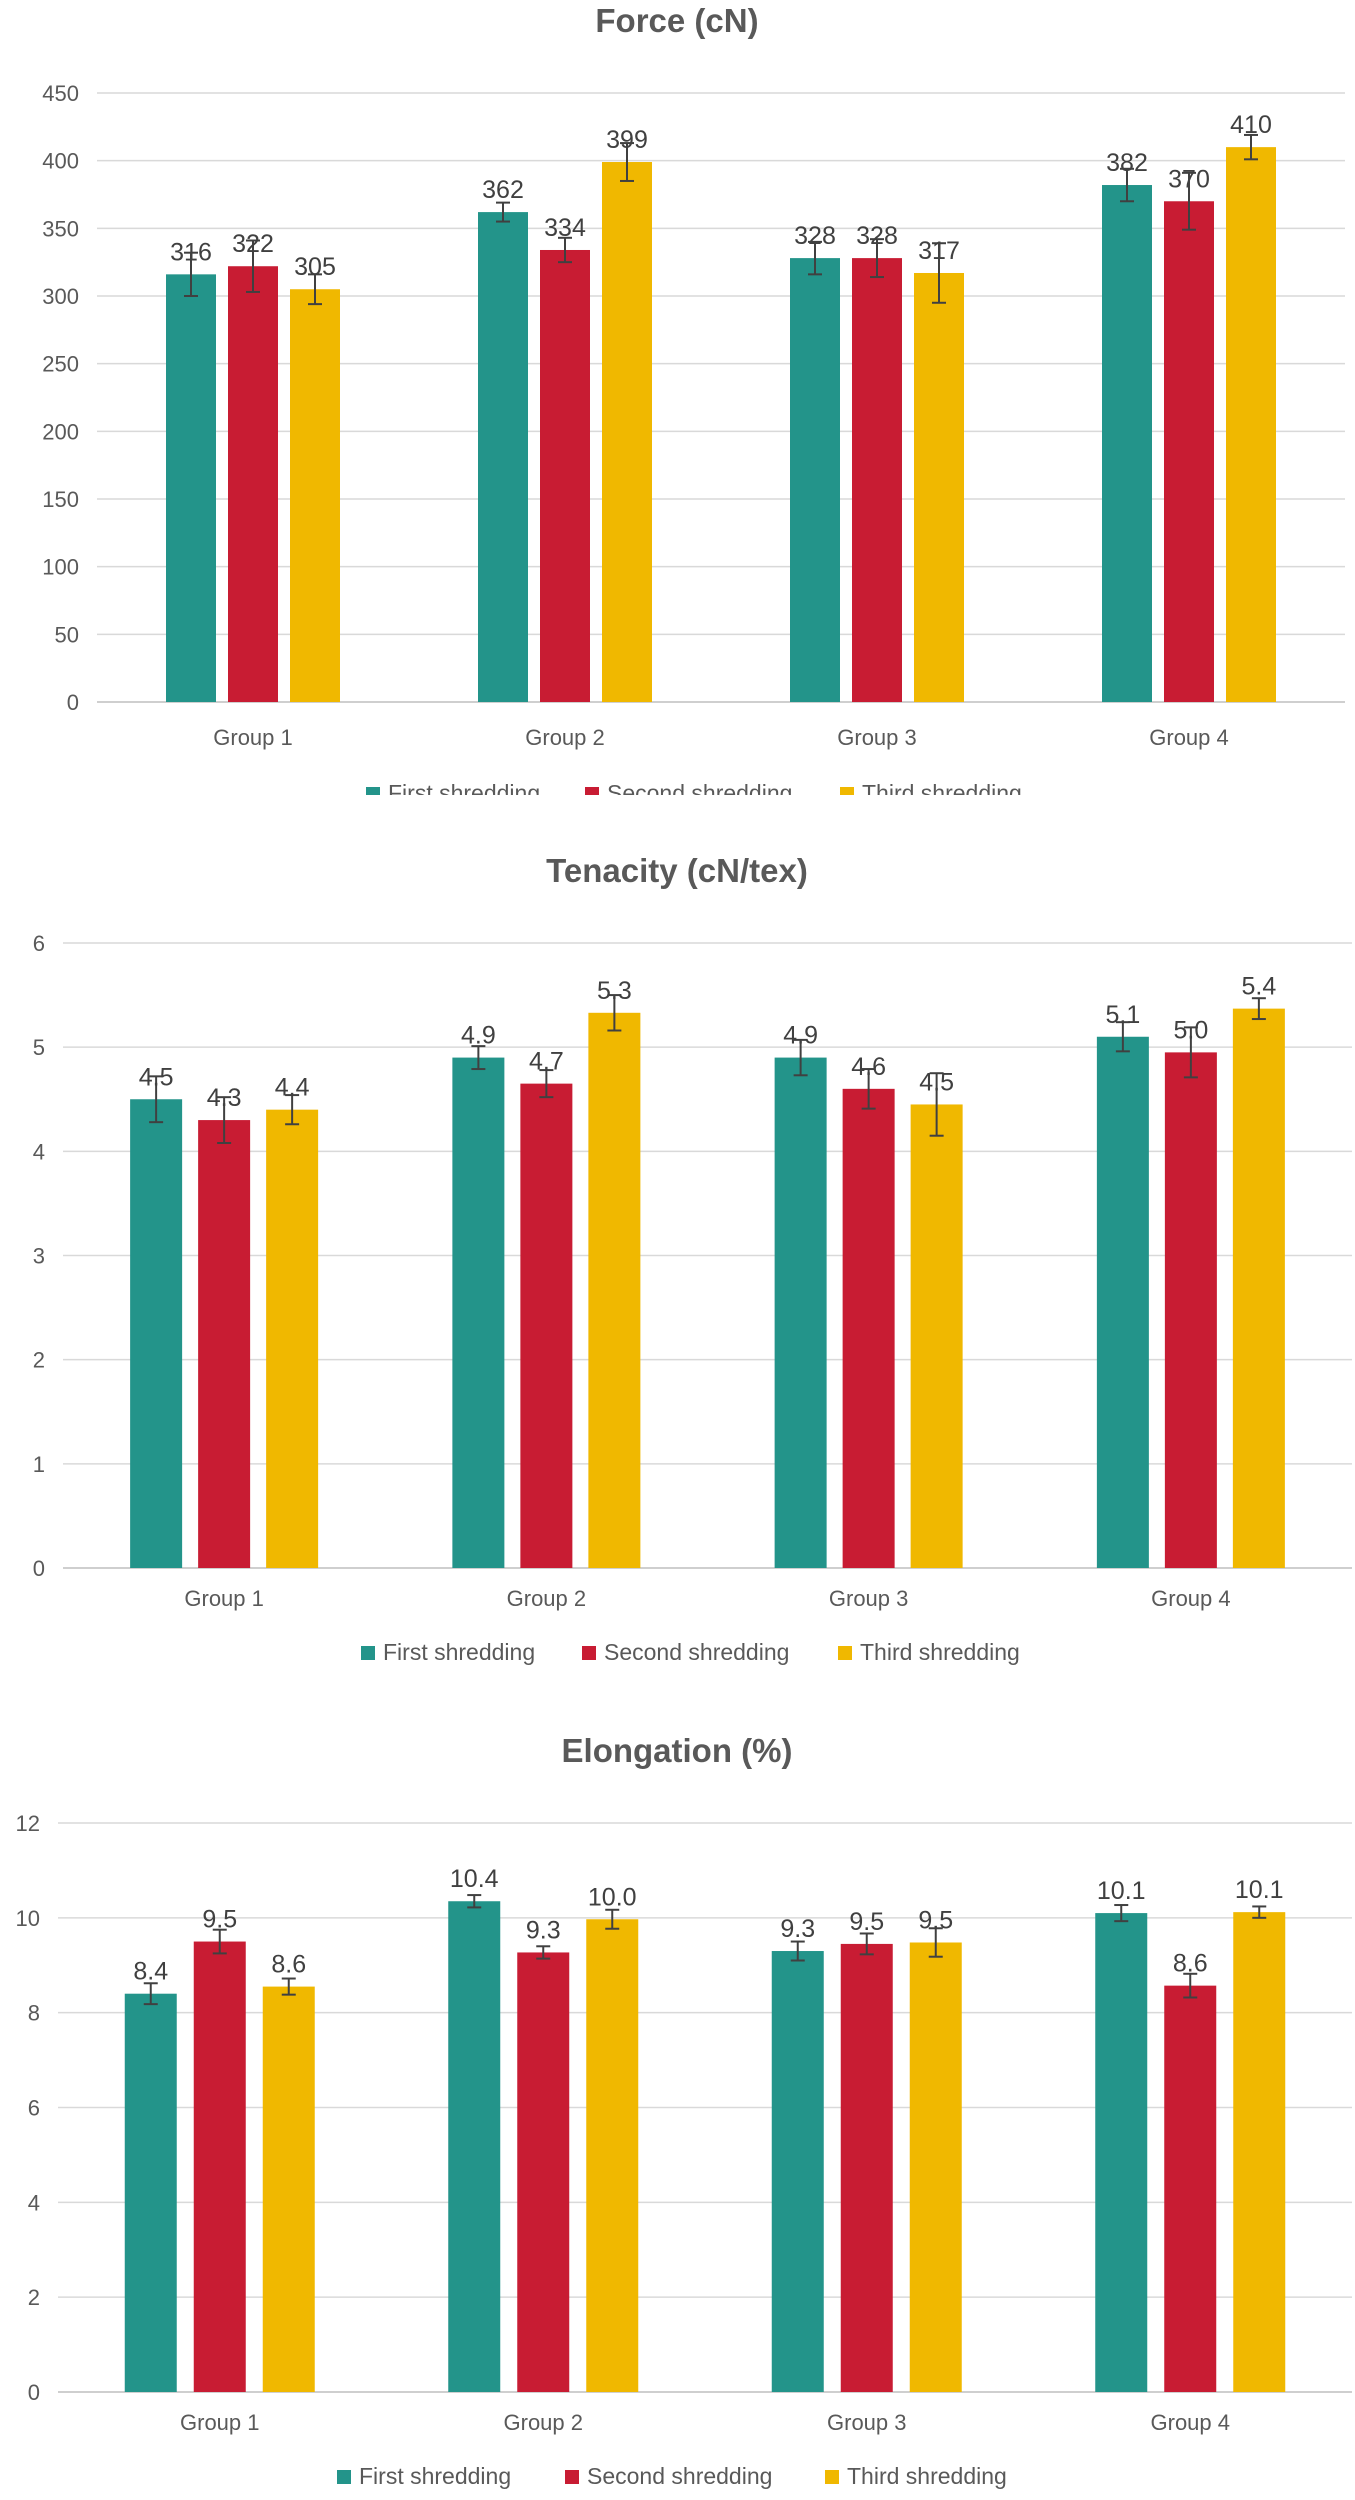 The image size is (1355, 2500). Describe the element at coordinates (1189, 179) in the screenshot. I see `data-label: 370` at that location.